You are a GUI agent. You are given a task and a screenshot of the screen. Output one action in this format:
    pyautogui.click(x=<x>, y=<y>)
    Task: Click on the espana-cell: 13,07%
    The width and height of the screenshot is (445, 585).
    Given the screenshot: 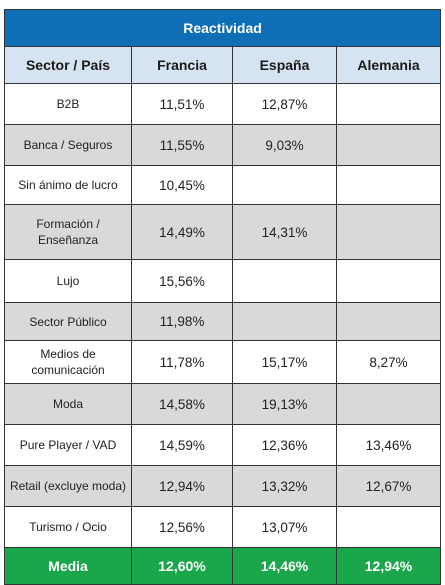 What is the action you would take?
    pyautogui.click(x=284, y=527)
    